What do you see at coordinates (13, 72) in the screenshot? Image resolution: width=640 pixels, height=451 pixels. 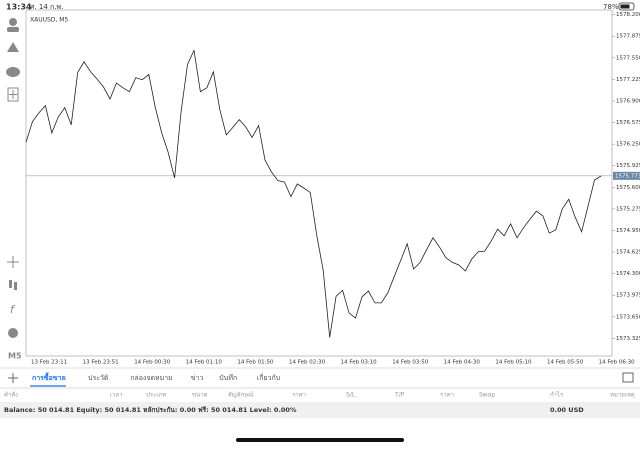 I see `chat-icon` at bounding box center [13, 72].